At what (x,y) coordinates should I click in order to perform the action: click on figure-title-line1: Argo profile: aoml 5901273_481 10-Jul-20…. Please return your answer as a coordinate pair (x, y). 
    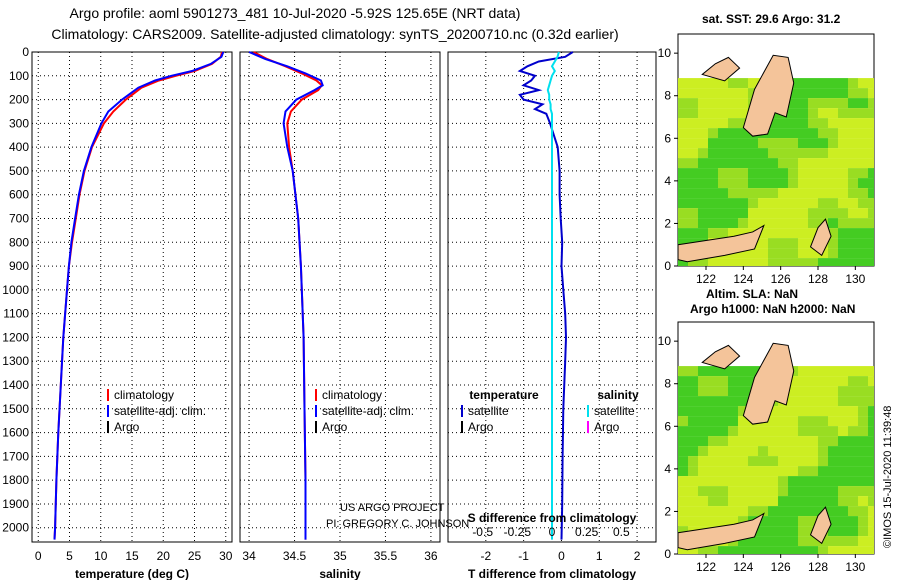
    Looking at the image, I should click on (295, 13).